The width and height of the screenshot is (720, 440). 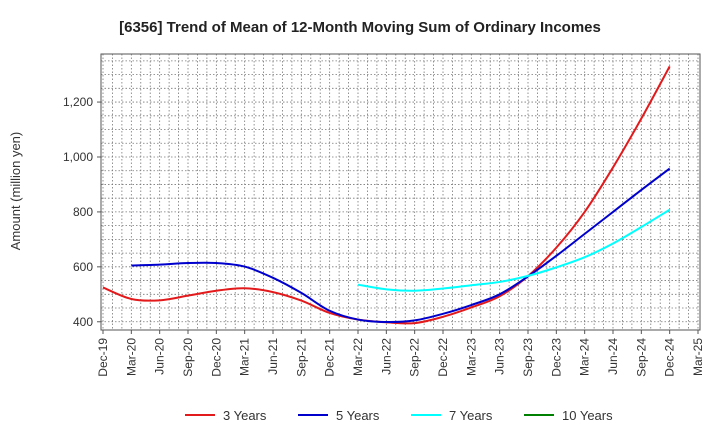 What do you see at coordinates (330, 357) in the screenshot?
I see `x-tick-label: Dec-21` at bounding box center [330, 357].